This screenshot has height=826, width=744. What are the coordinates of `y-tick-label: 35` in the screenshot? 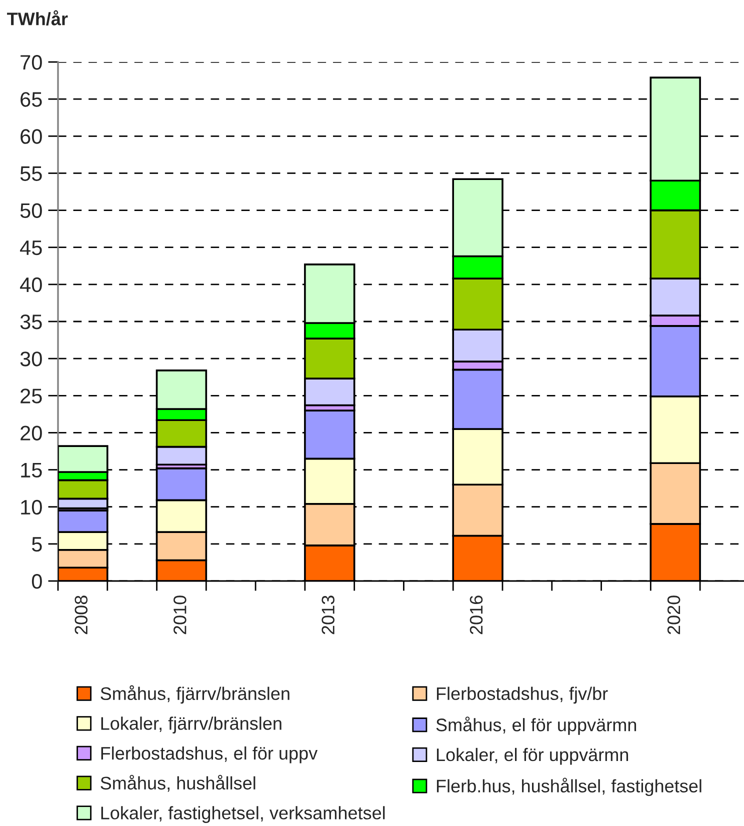 It's located at (31, 322).